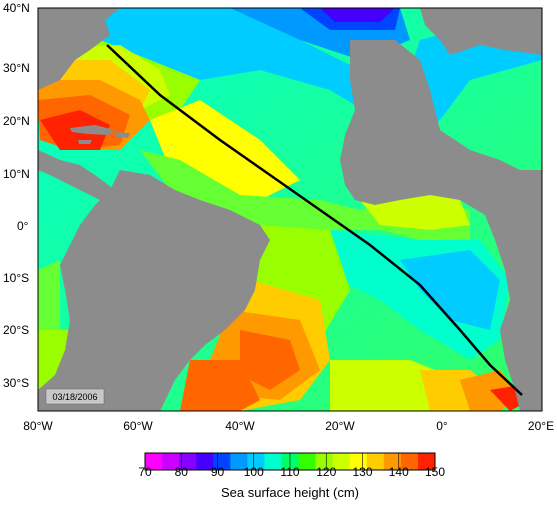  What do you see at coordinates (16, 195) in the screenshot?
I see `lat-axis: 40°N 30°N 20°N 10°N 0° 10°S 20°S 30°S` at bounding box center [16, 195].